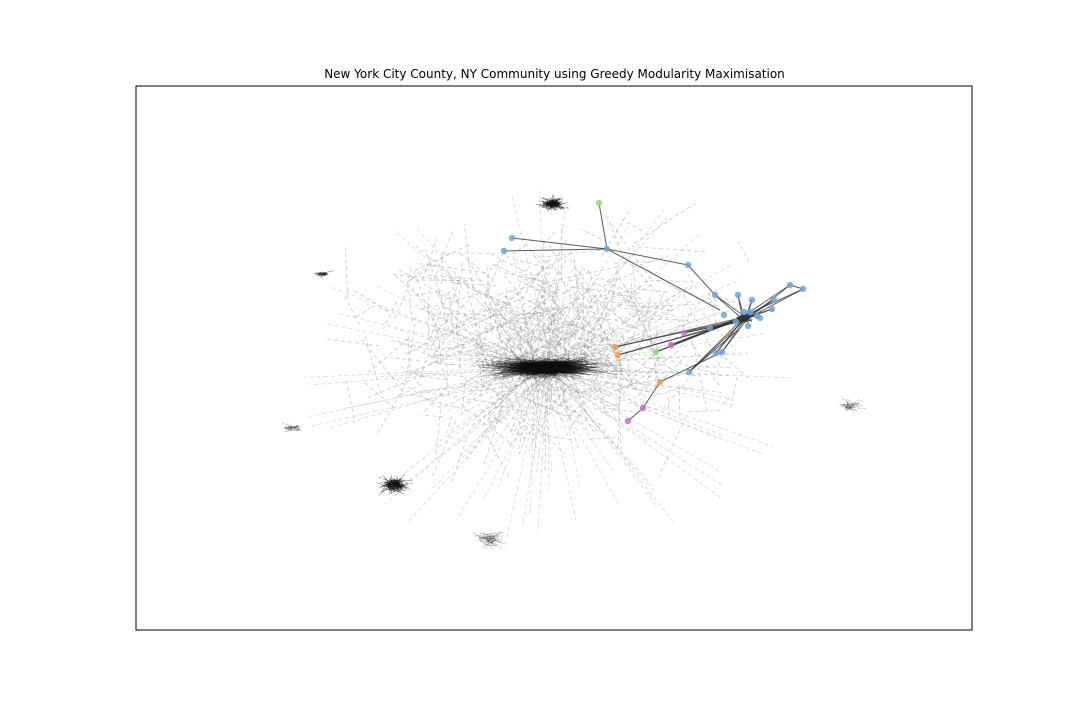 This screenshot has width=1080, height=720. What do you see at coordinates (628, 421) in the screenshot?
I see `community-node-purple` at bounding box center [628, 421].